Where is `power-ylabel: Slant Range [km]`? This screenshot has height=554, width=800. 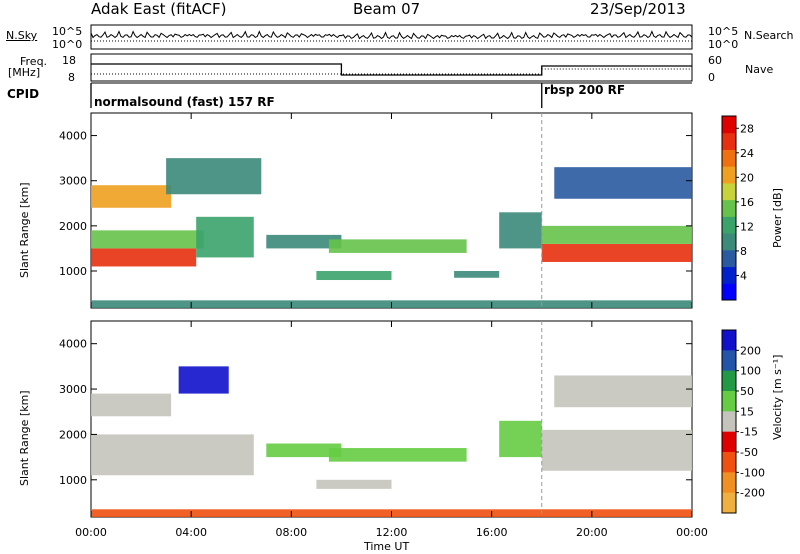 power-ylabel: Slant Range [km] is located at coordinates (24, 230).